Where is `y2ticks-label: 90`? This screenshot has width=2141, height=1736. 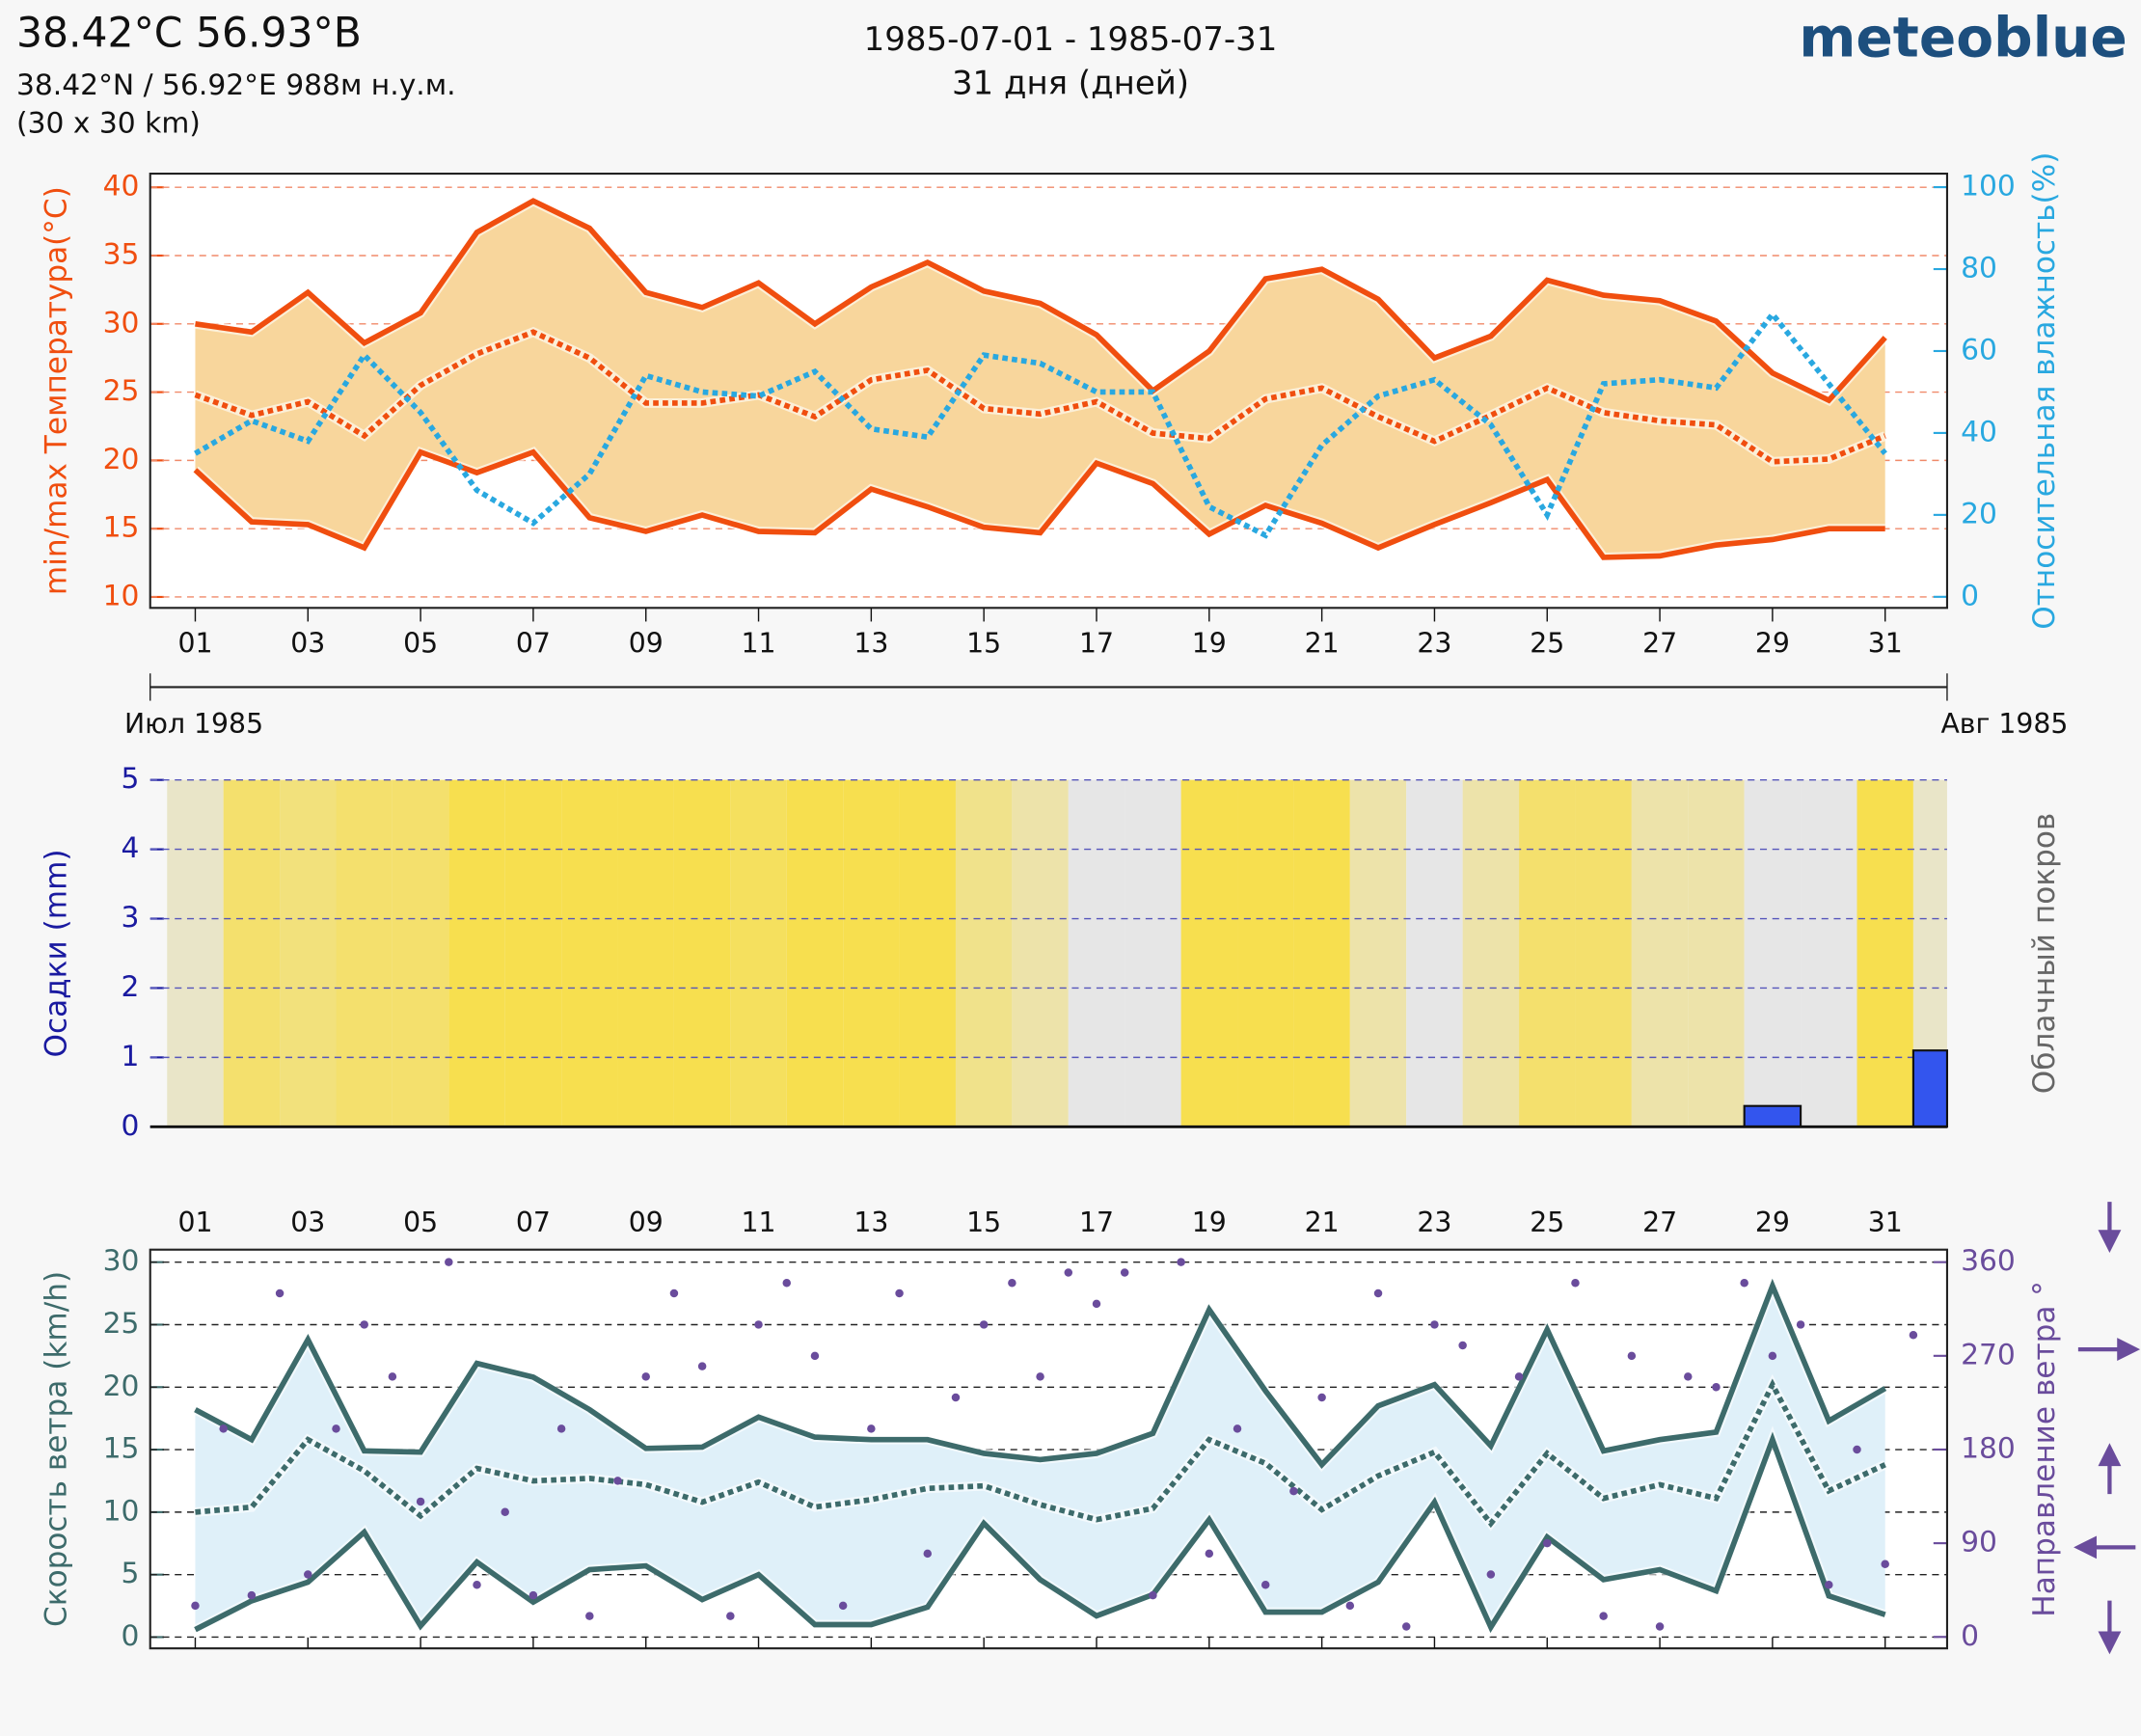
y2ticks-label: 90 is located at coordinates (1979, 1543).